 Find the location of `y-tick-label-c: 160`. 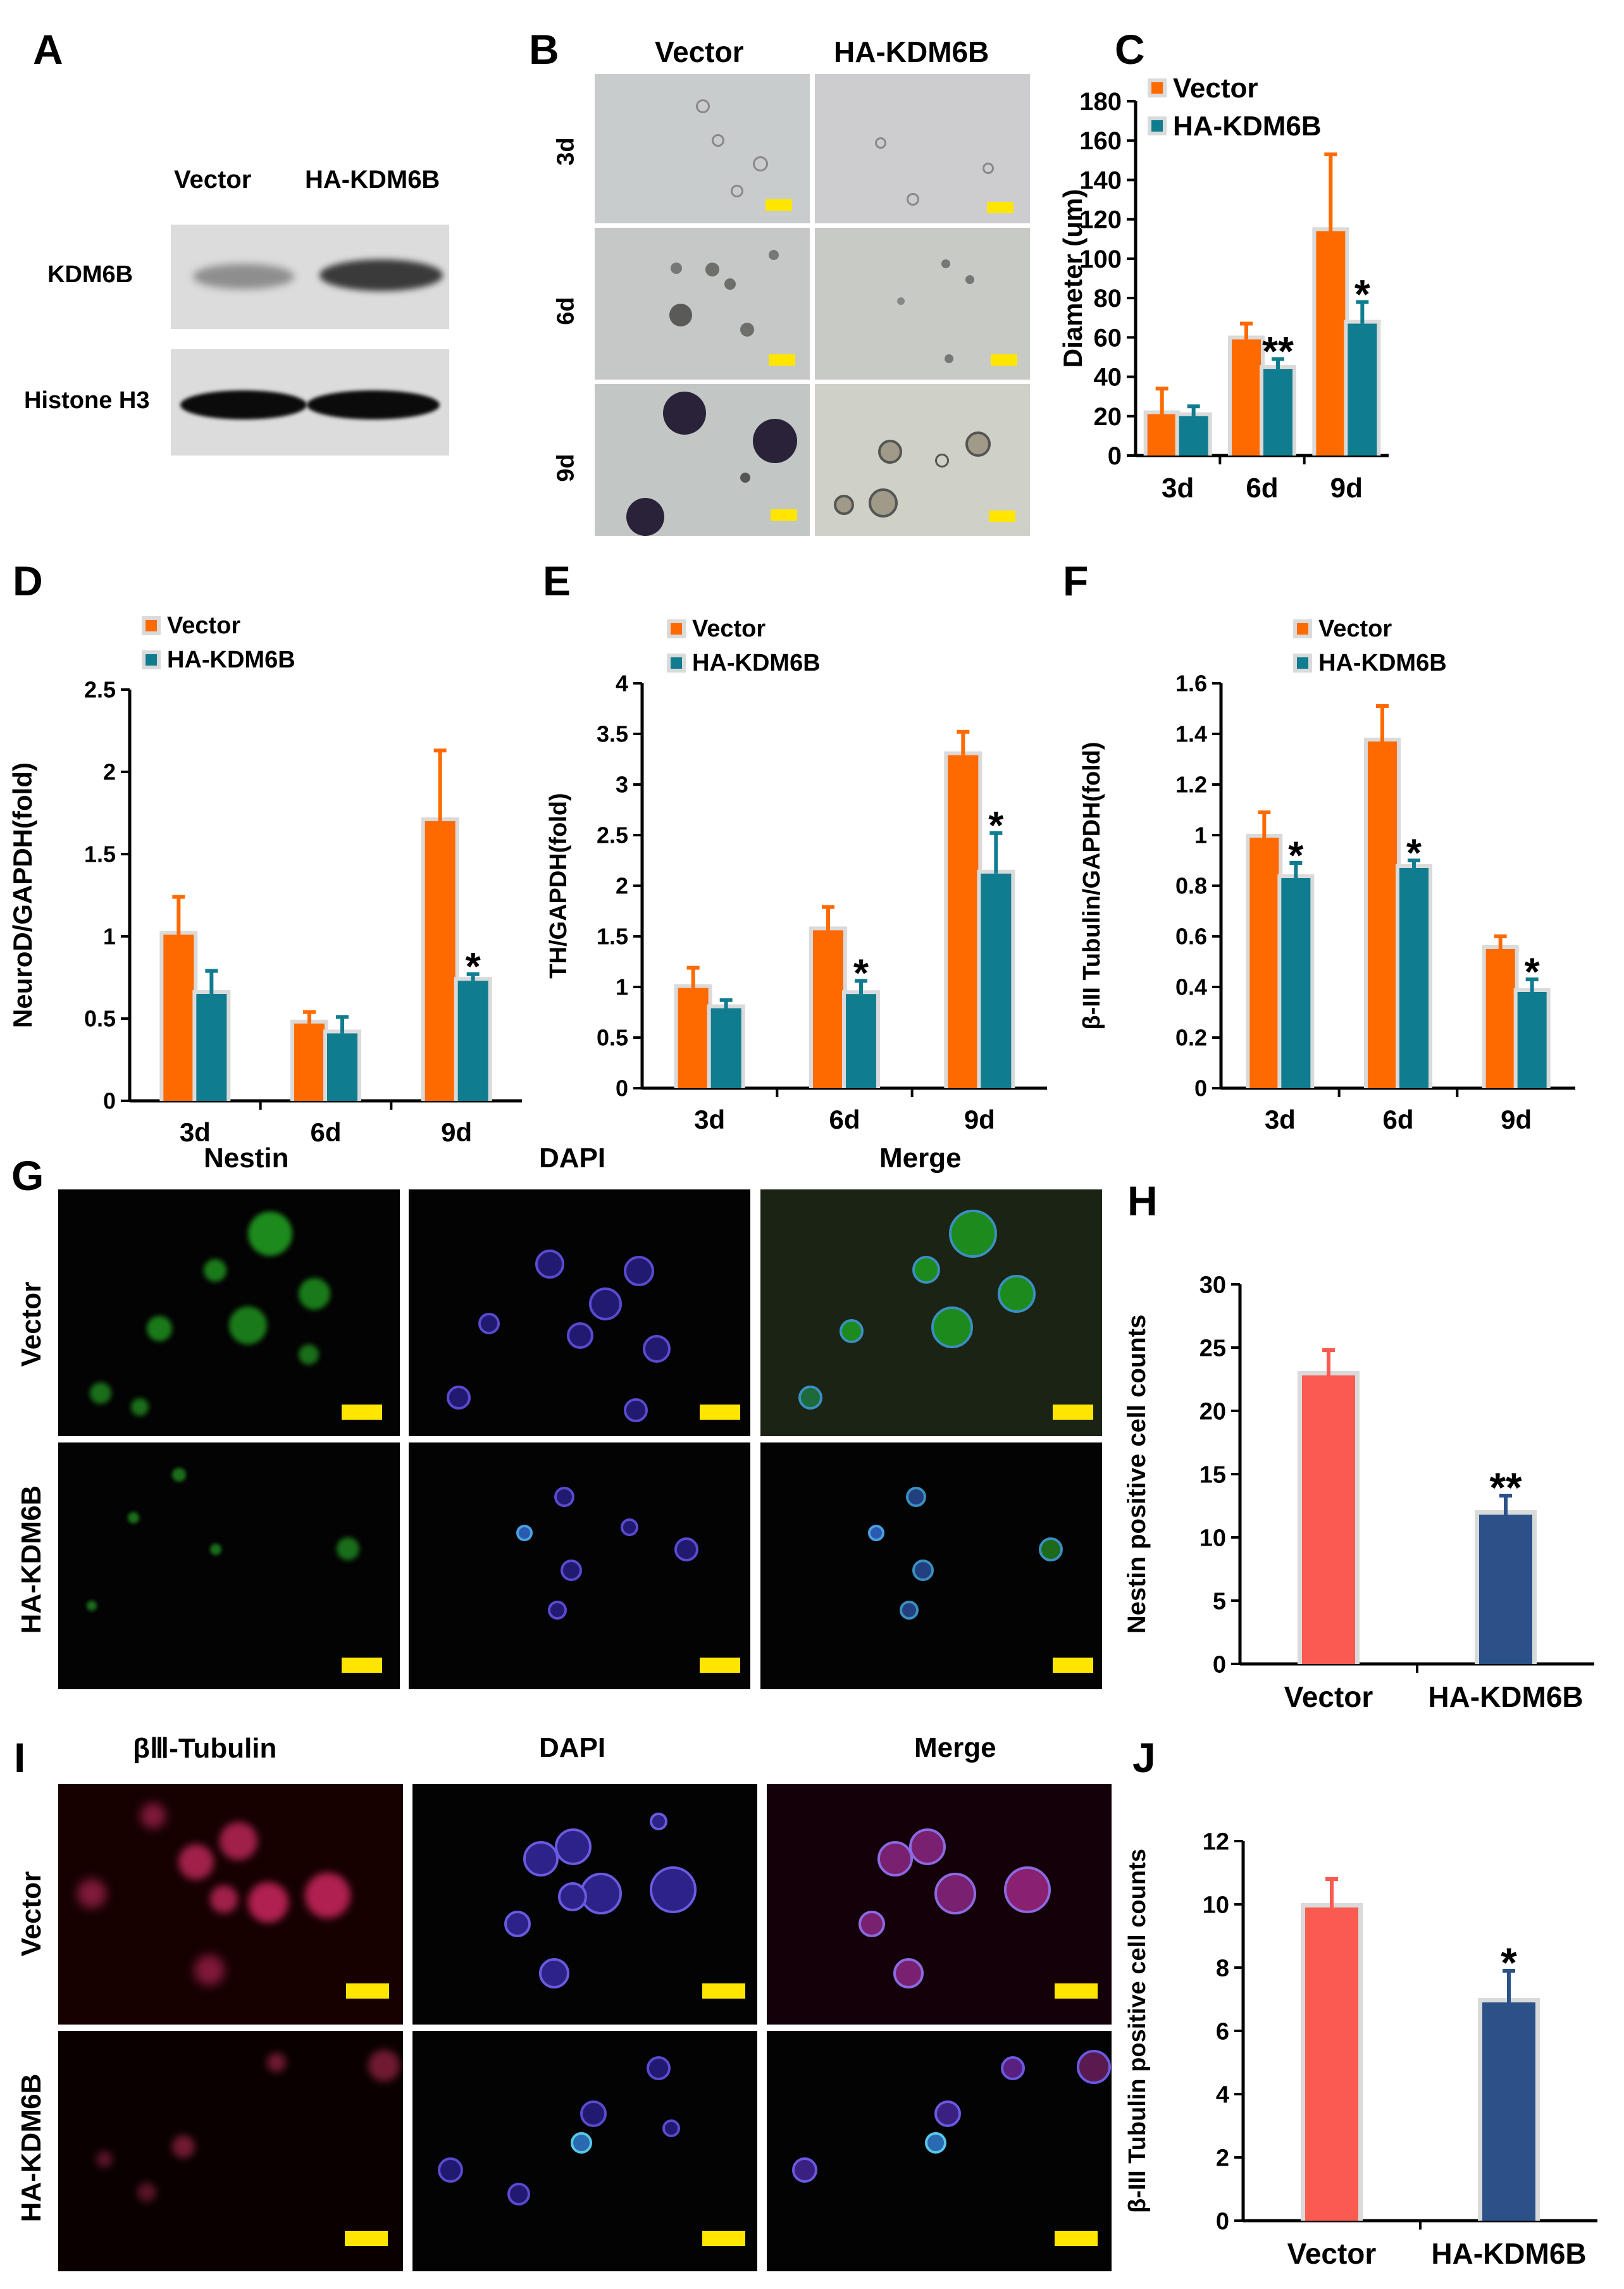

y-tick-label-c: 160 is located at coordinates (1100, 141).